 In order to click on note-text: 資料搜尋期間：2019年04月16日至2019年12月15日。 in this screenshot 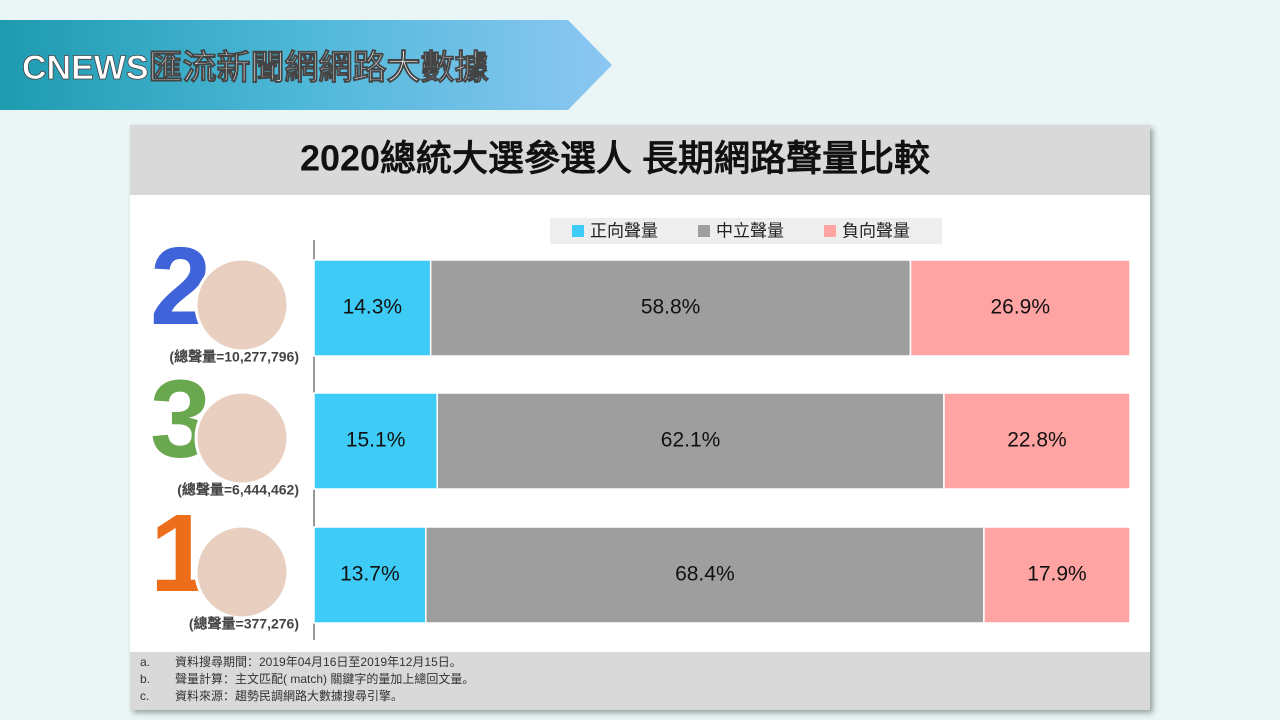, I will do `click(318, 661)`.